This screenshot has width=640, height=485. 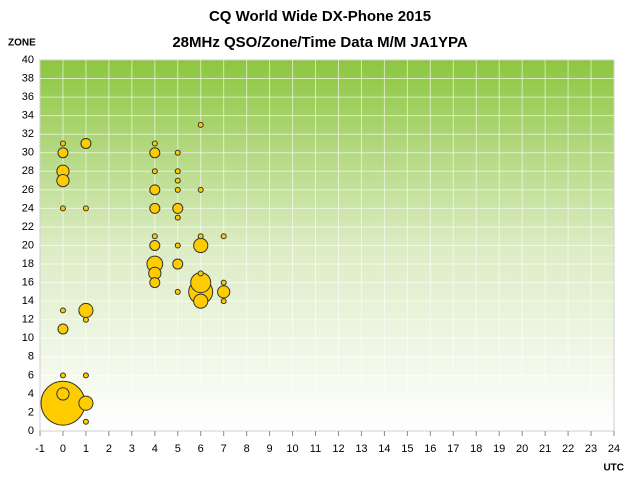 I want to click on y-tick-label: 38, so click(x=28, y=78).